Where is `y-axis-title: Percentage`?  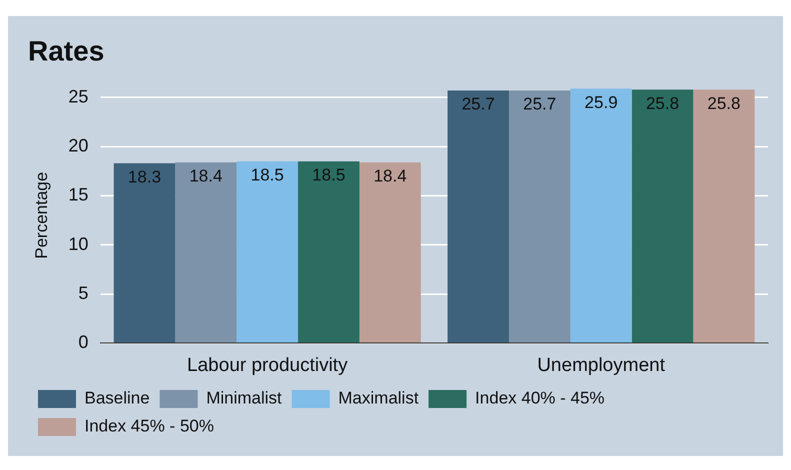
y-axis-title: Percentage is located at coordinates (41, 215).